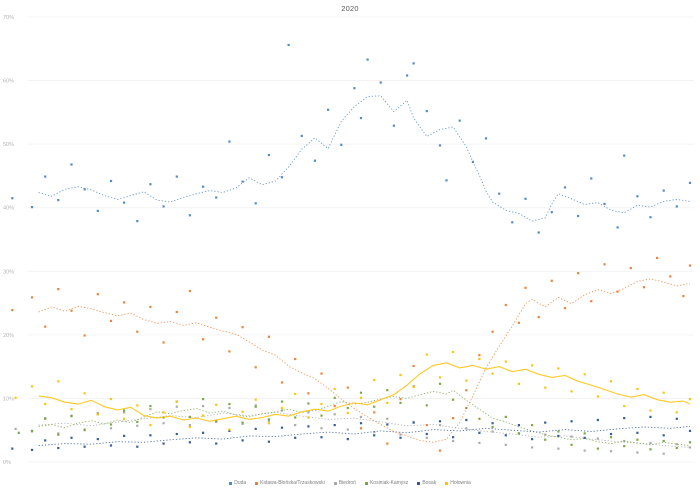 The height and width of the screenshot is (489, 700). Describe the element at coordinates (347, 483) in the screenshot. I see `legend-label: Biedroń` at that location.